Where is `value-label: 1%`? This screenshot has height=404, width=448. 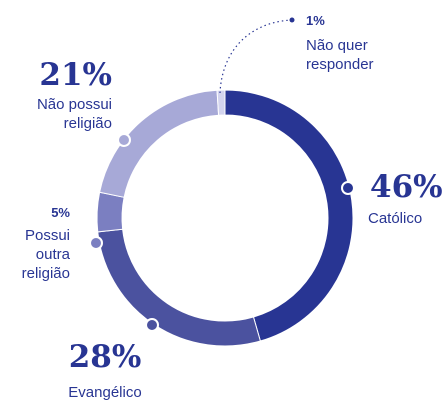
value-label: 1% is located at coordinates (315, 20).